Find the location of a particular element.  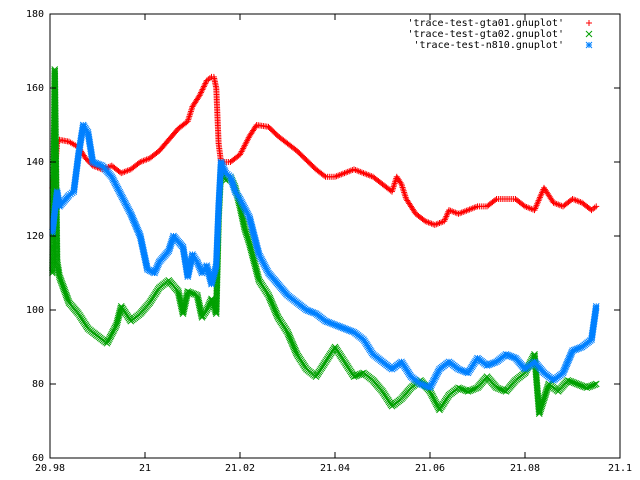

y-tick-label: 60 is located at coordinates (38, 458).